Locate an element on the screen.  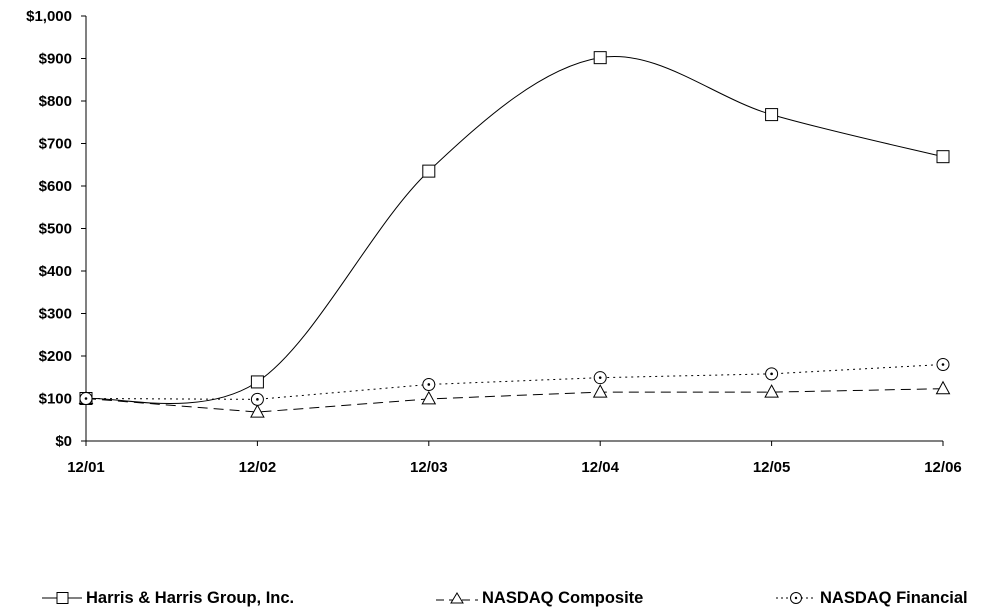
series-line-triangle is located at coordinates (514, 400).